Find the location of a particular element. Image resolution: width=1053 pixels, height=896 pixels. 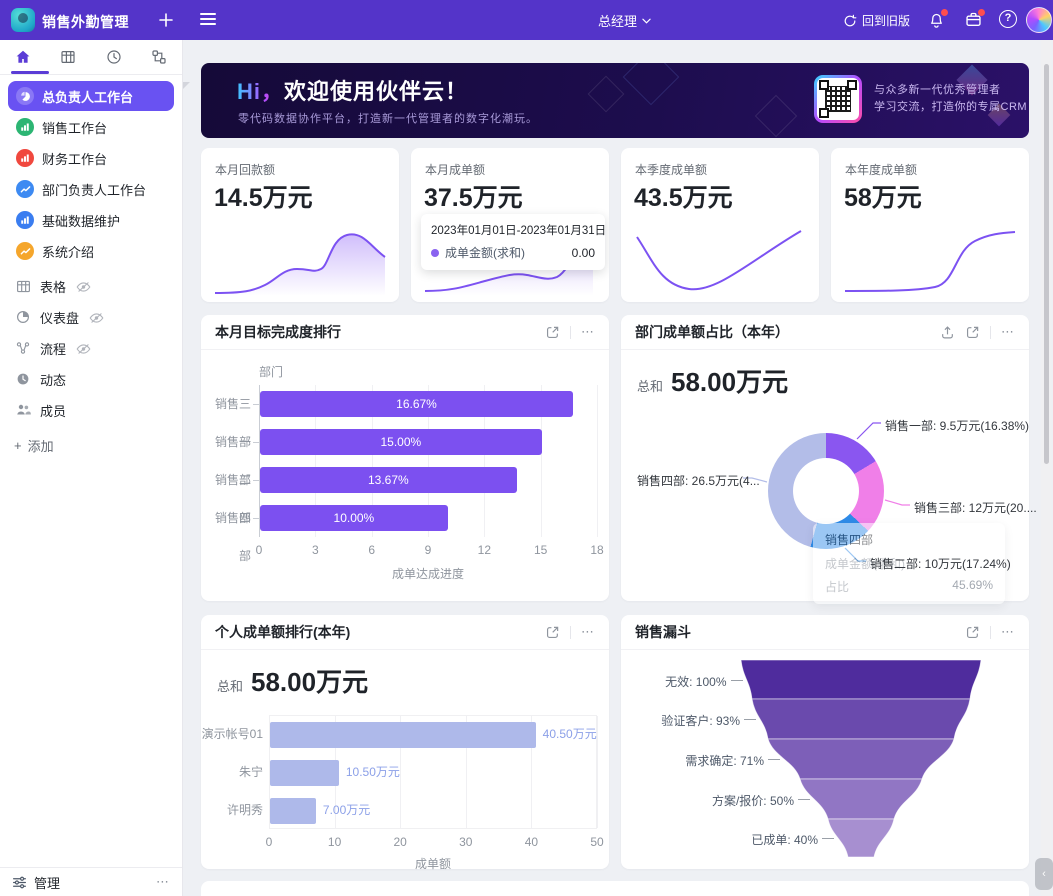

role-selector: 总经理 is located at coordinates (624, 20).